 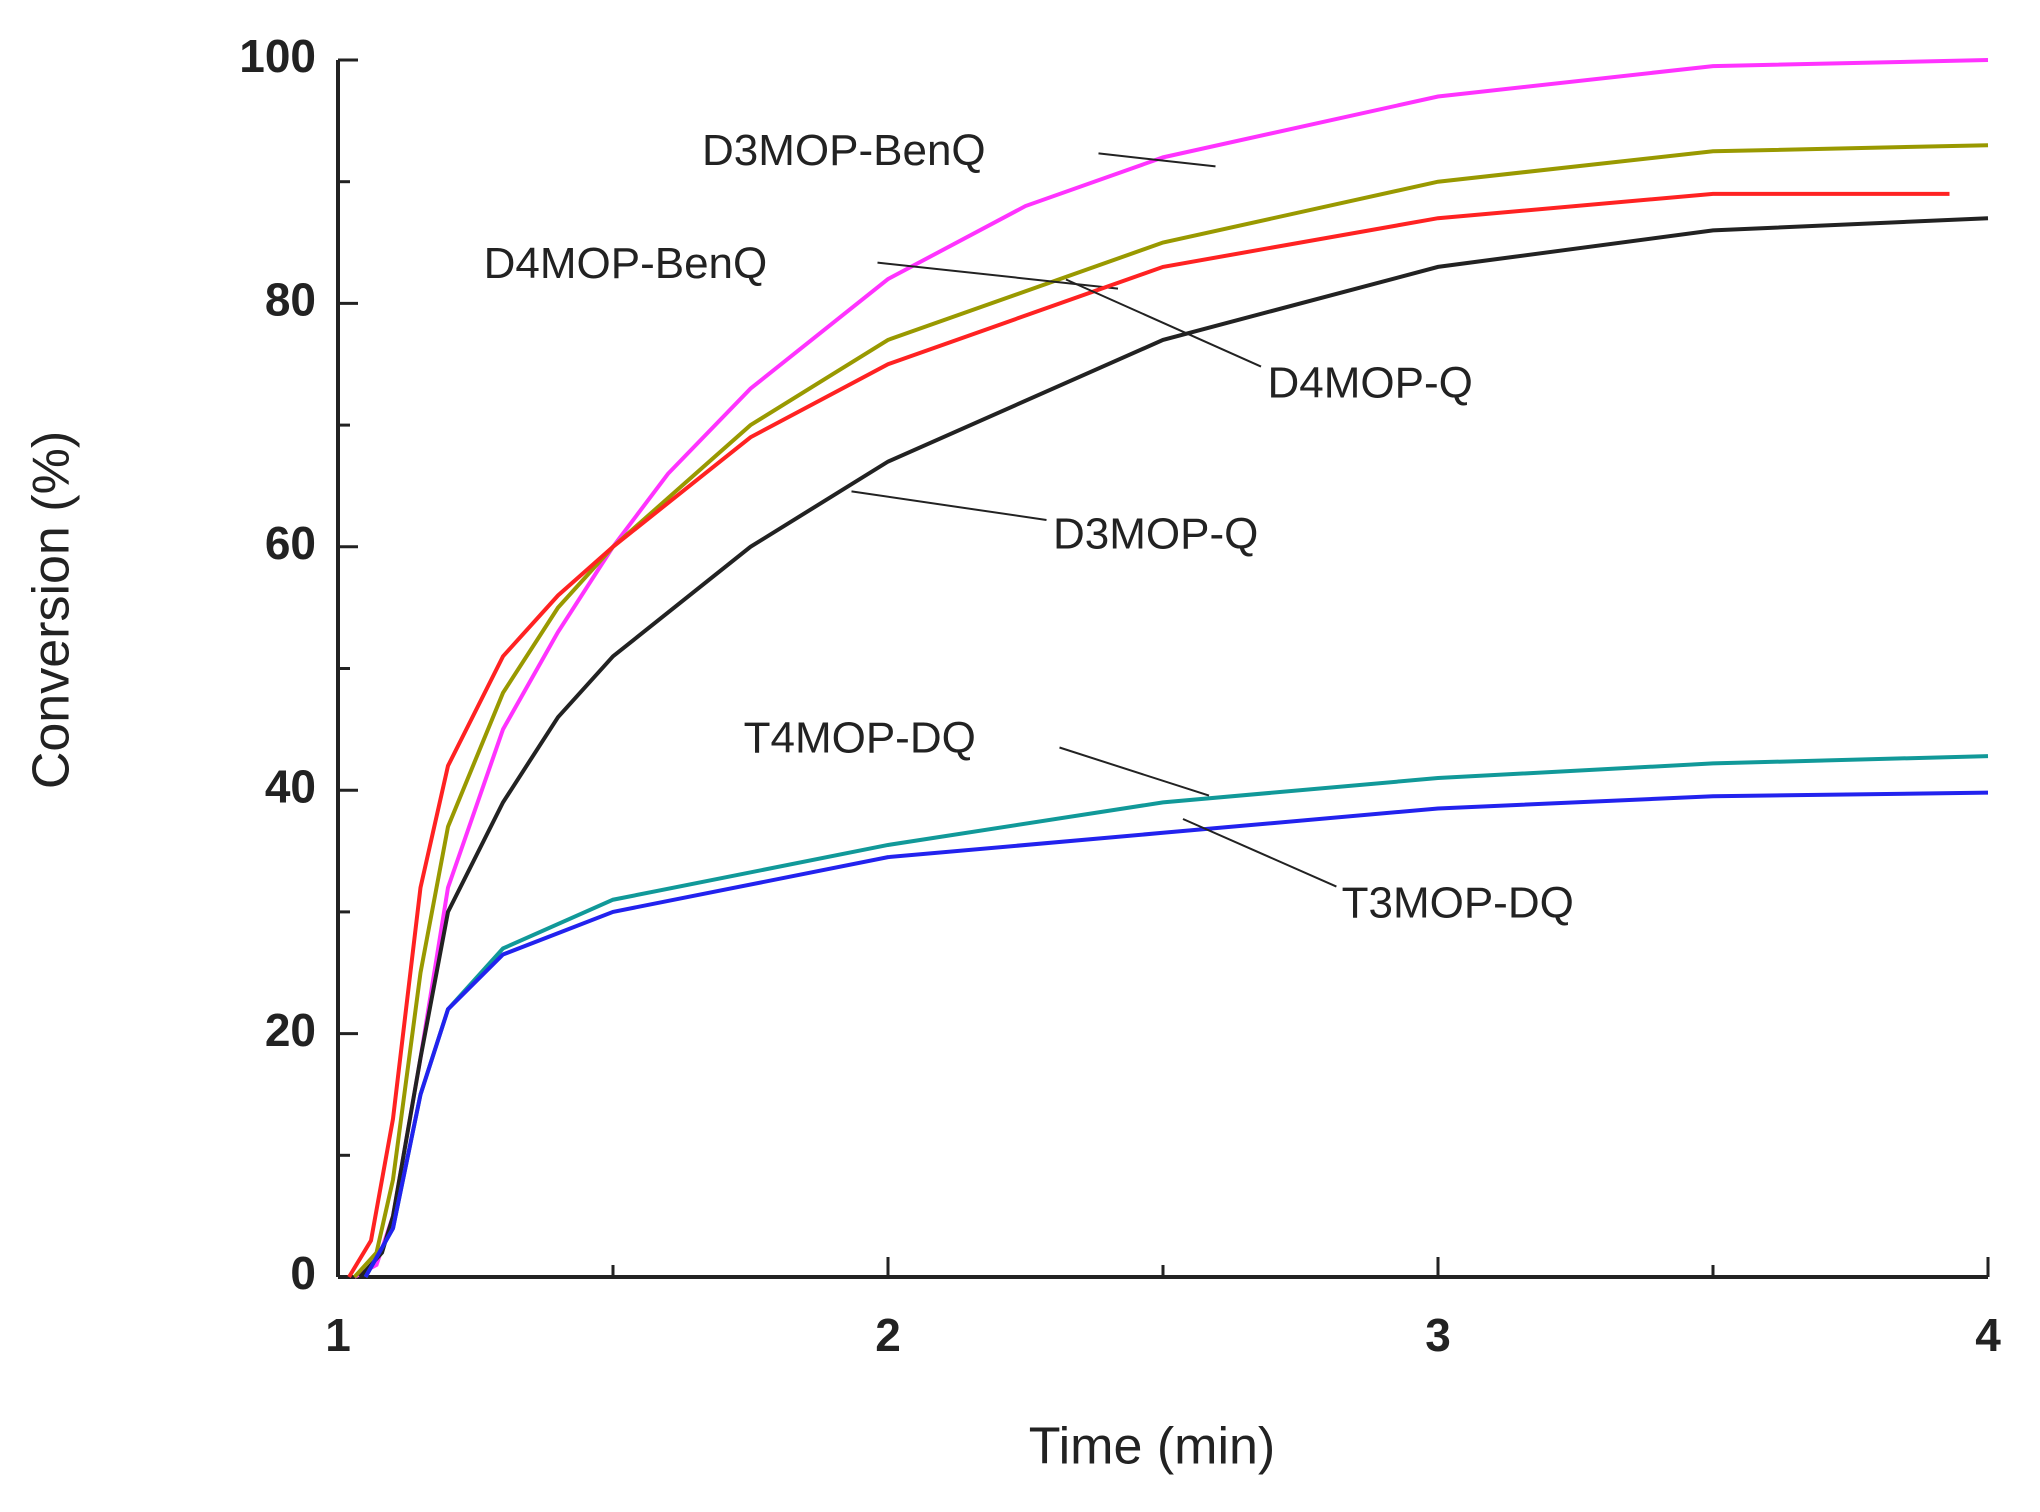 What do you see at coordinates (290, 786) in the screenshot?
I see `y-tick-label: 40` at bounding box center [290, 786].